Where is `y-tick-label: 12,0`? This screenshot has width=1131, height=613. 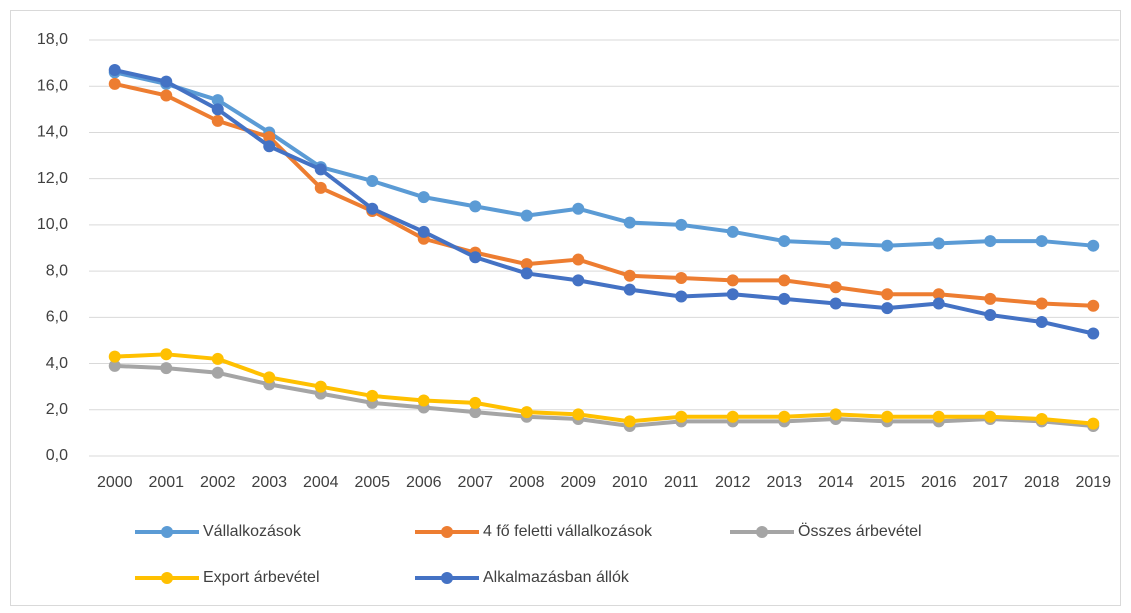 y-tick-label: 12,0 is located at coordinates (52, 178).